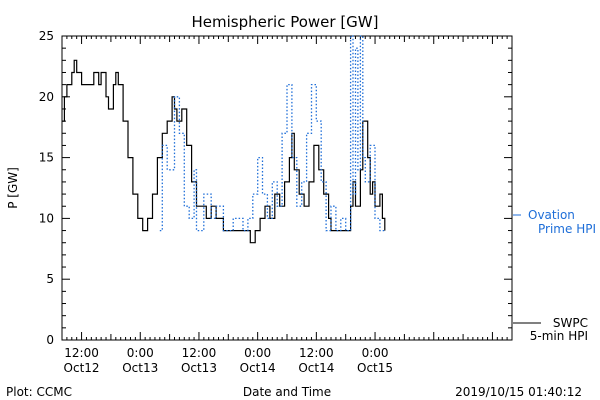  I want to click on y-tick-label: 25, so click(46, 36).